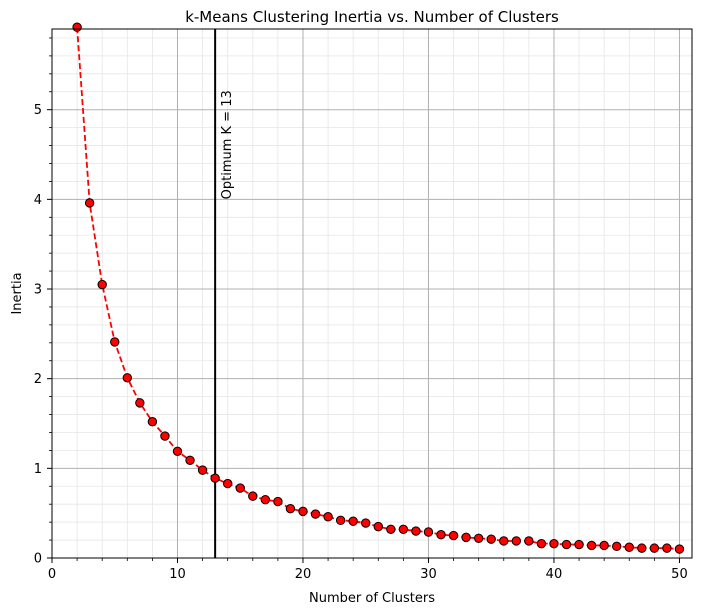 The height and width of the screenshot is (616, 703). What do you see at coordinates (303, 574) in the screenshot?
I see `x-tick-label: 20` at bounding box center [303, 574].